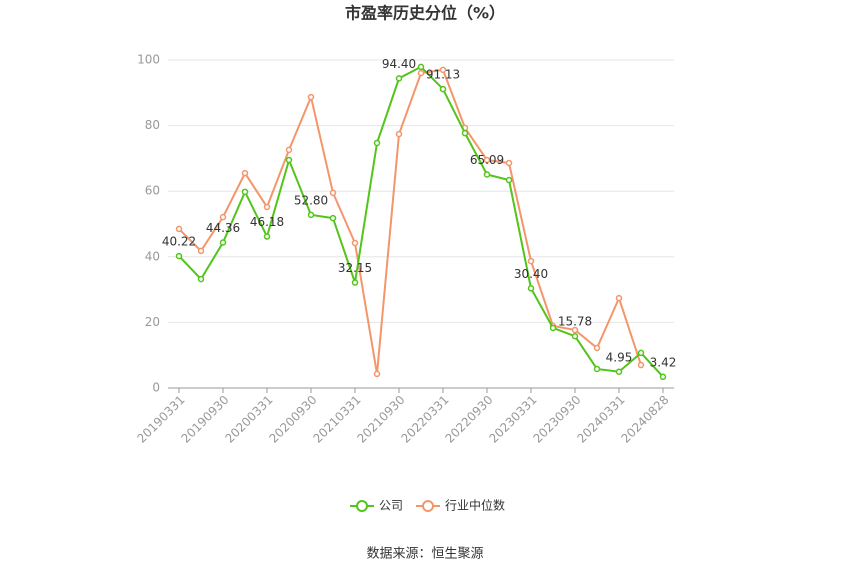 Image resolution: width=850 pixels, height=575 pixels. I want to click on chart-title: 市盈率历史分位（%）, so click(425, 13).